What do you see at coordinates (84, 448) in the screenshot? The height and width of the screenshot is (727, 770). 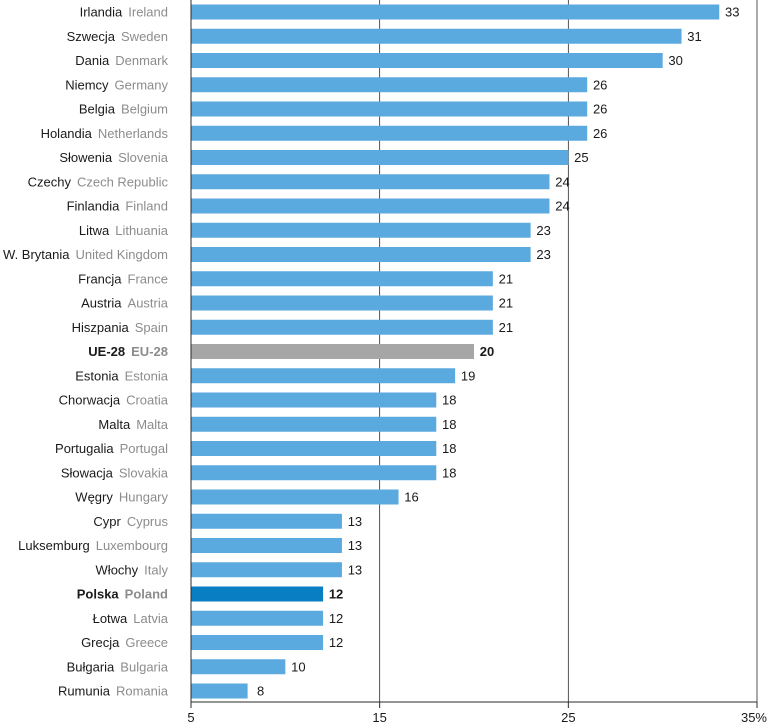 I see `category-label-pl: Portugalia` at bounding box center [84, 448].